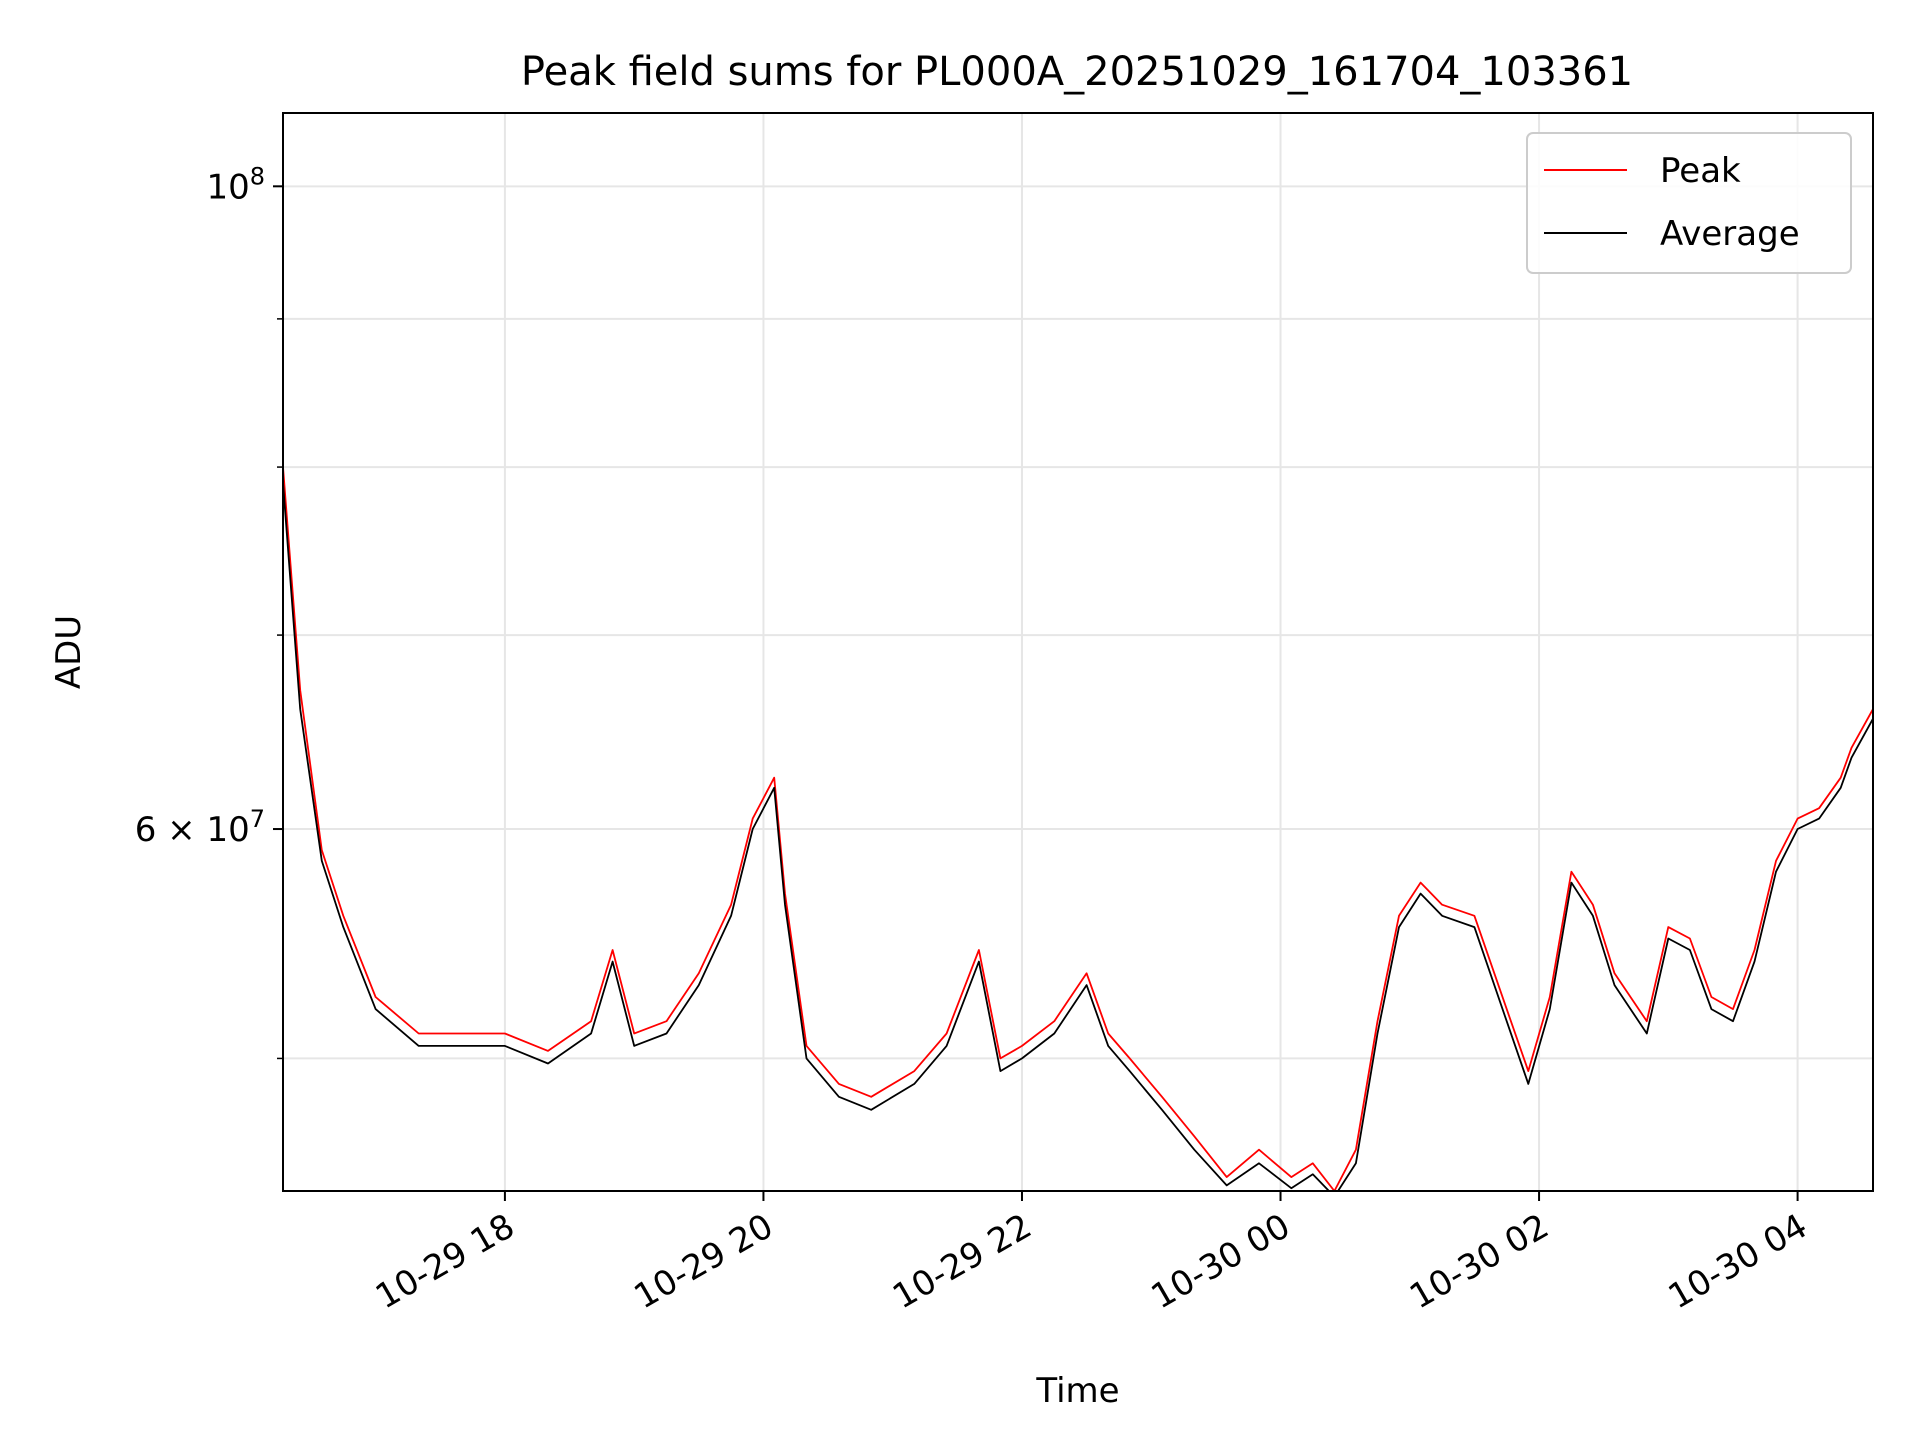 This screenshot has height=1444, width=1920. What do you see at coordinates (1700, 171) in the screenshot?
I see `legend-label-peak: Peak` at bounding box center [1700, 171].